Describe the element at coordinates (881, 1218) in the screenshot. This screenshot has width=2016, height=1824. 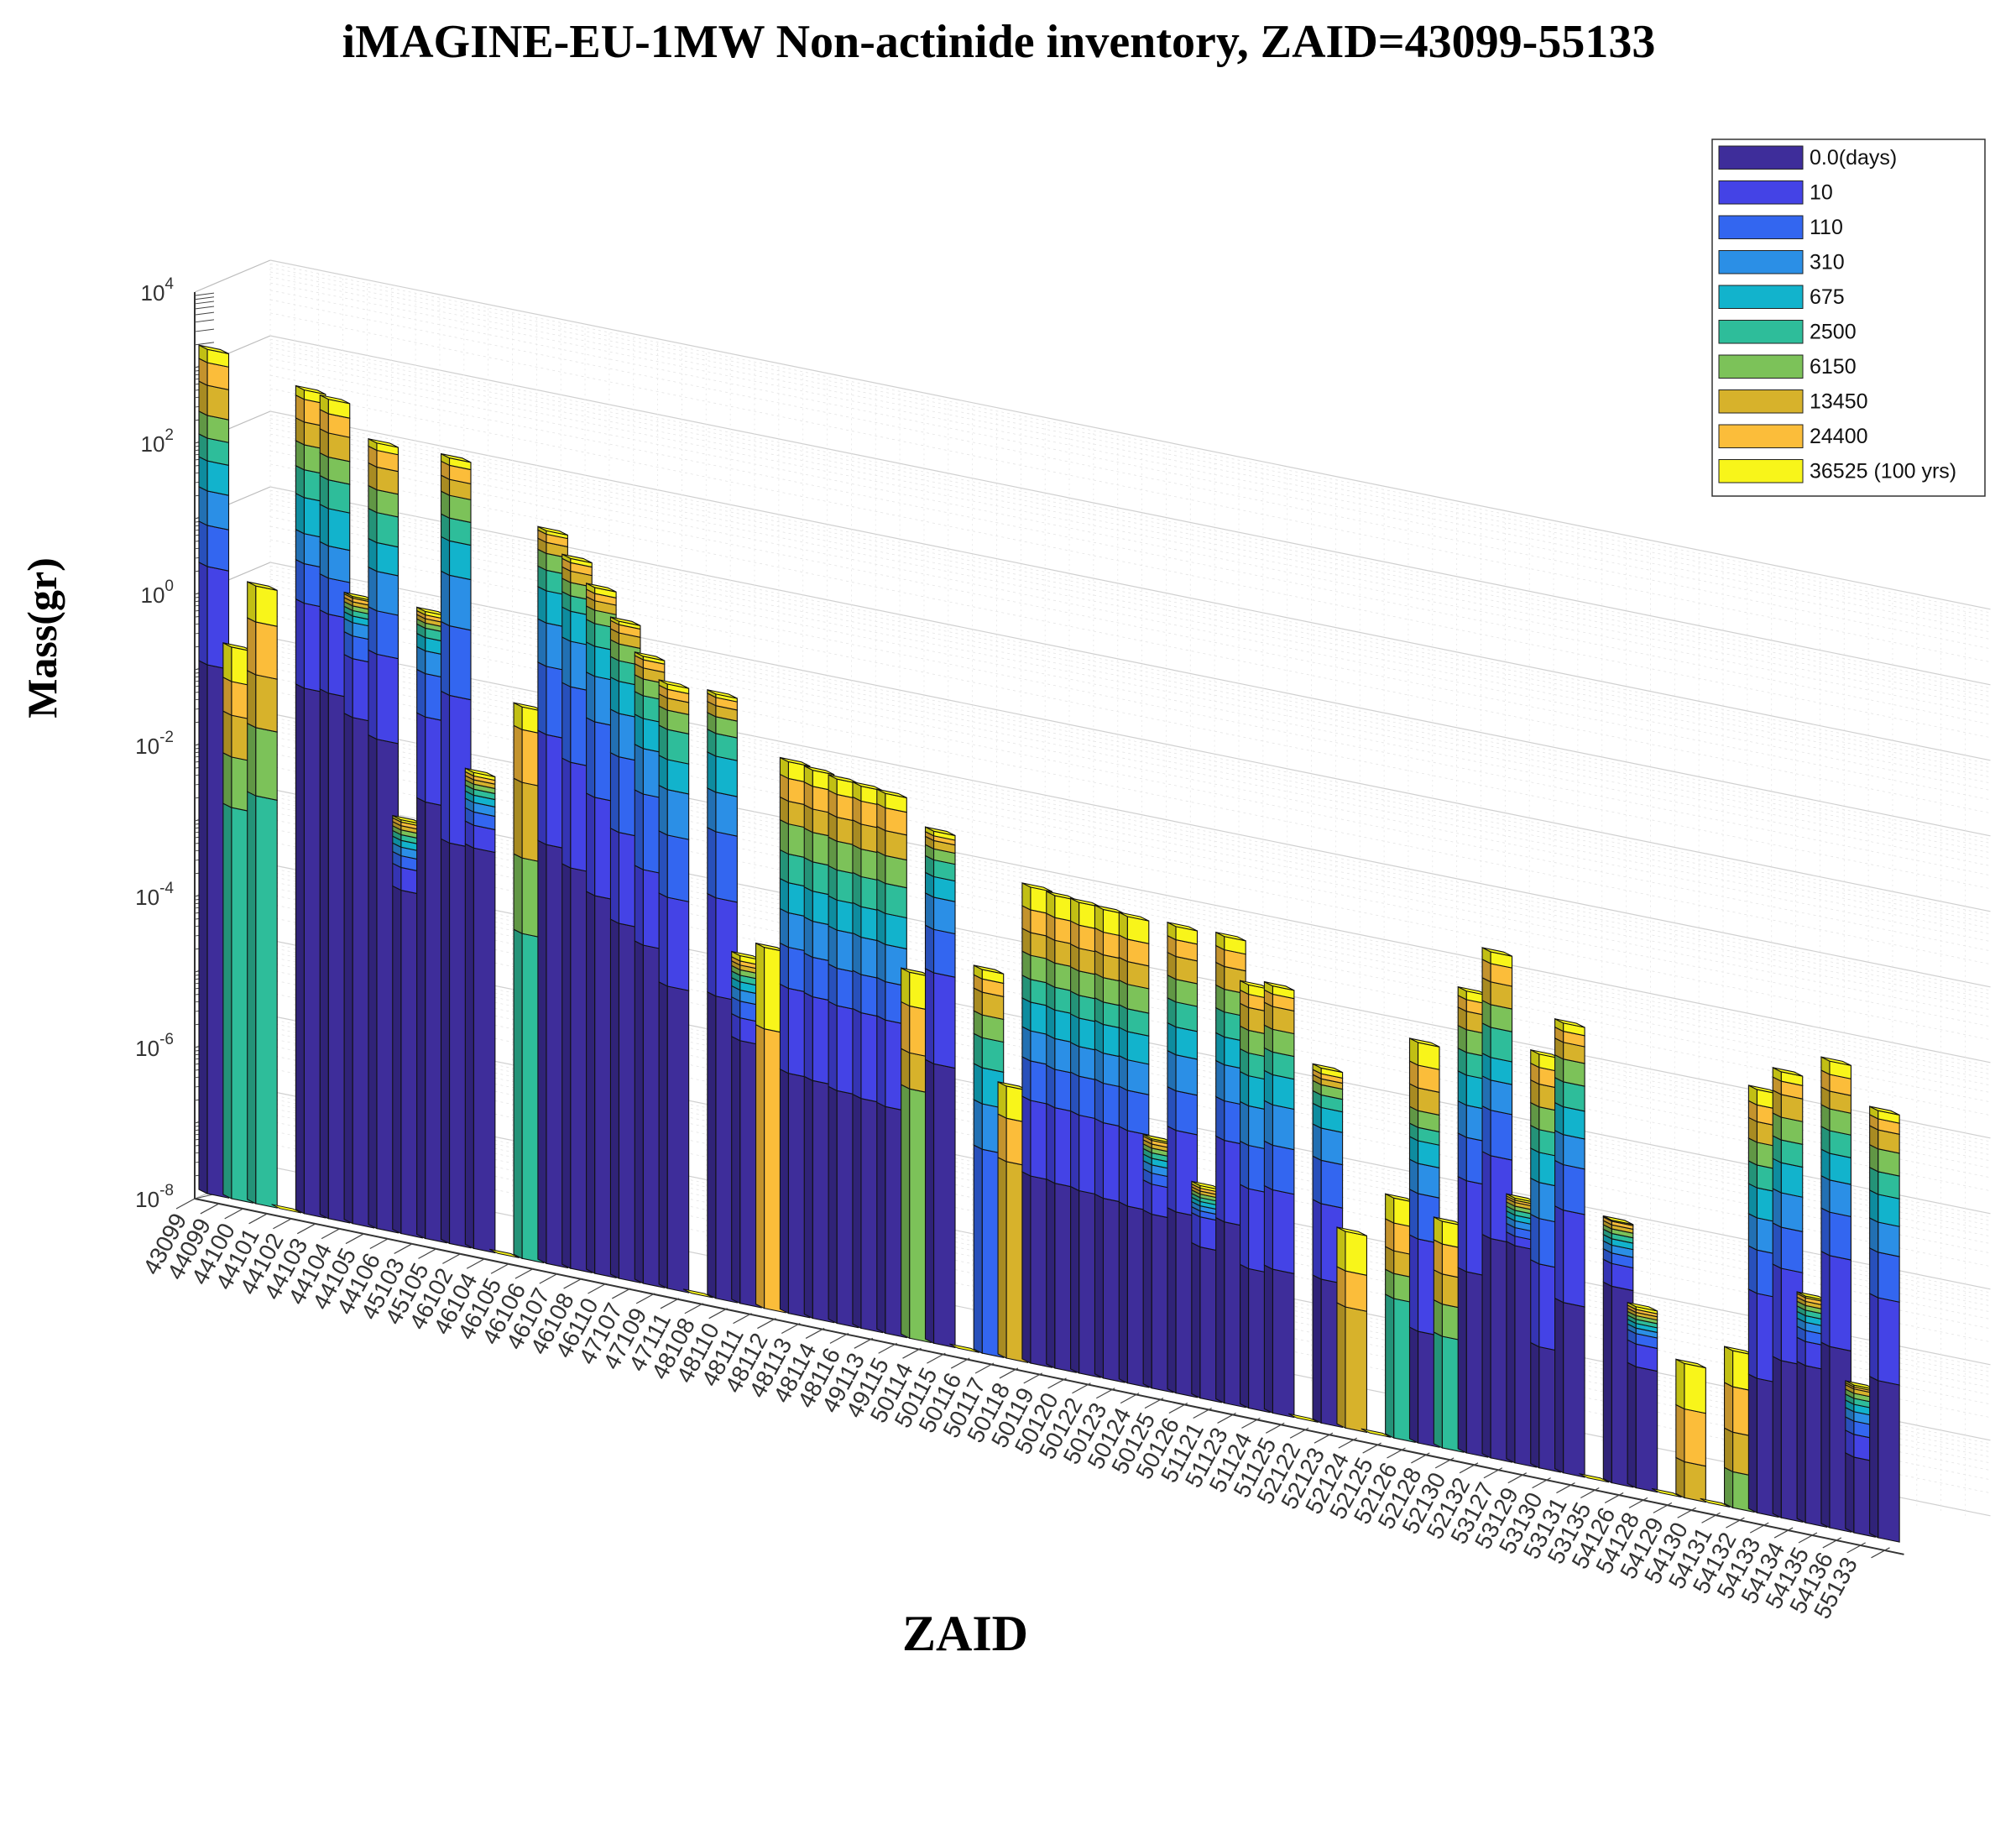
I see `bar-side-49113-s0` at that location.